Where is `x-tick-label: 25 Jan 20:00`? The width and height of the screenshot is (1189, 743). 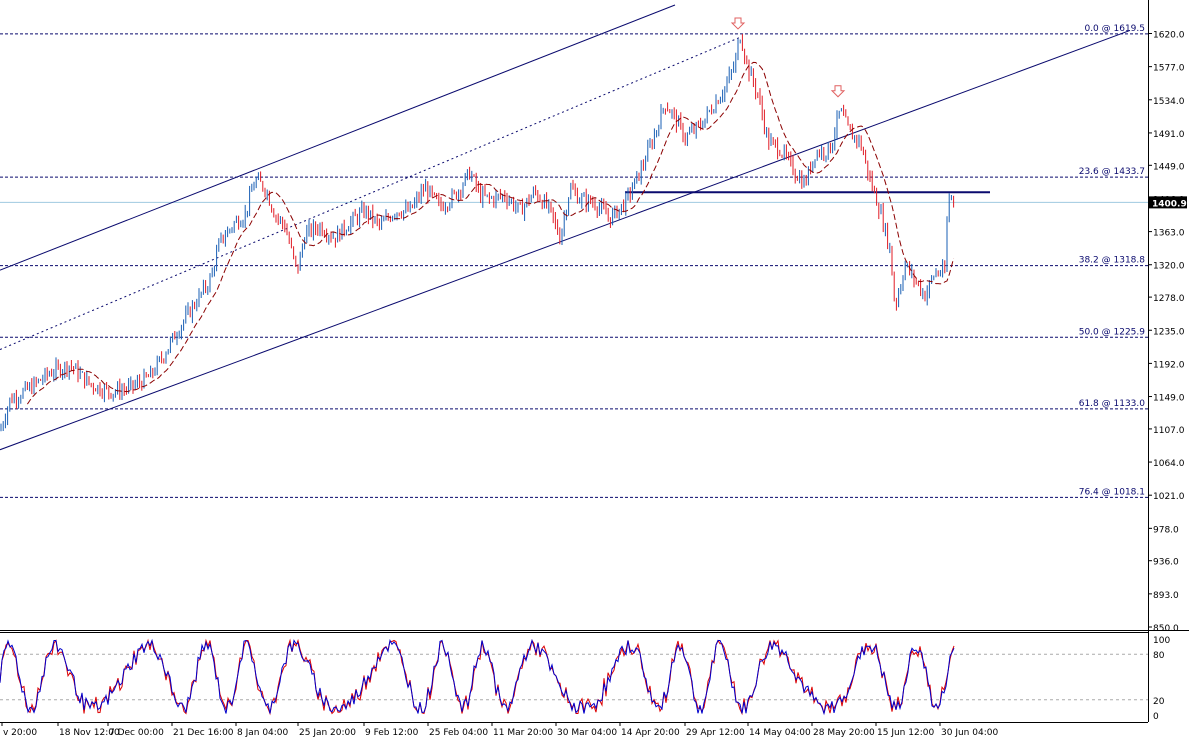 x-tick-label: 25 Jan 20:00 is located at coordinates (327, 733).